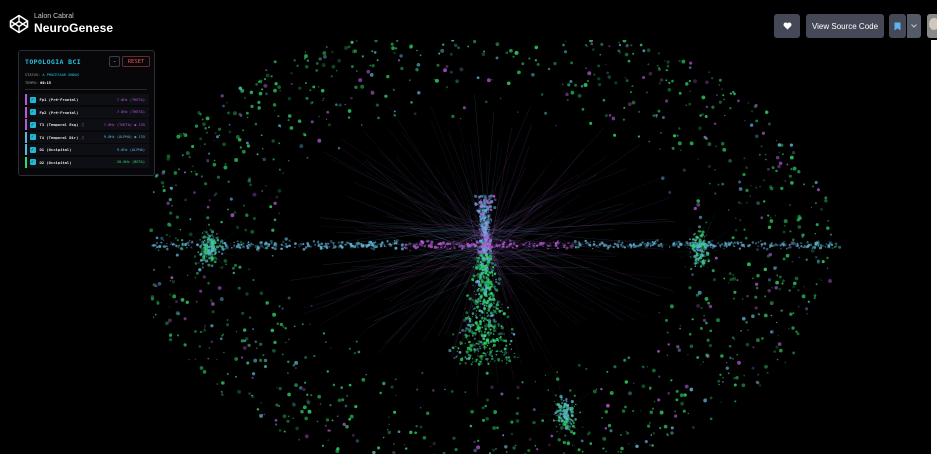 The width and height of the screenshot is (937, 454). What do you see at coordinates (932, 26) in the screenshot?
I see `user-avatar` at bounding box center [932, 26].